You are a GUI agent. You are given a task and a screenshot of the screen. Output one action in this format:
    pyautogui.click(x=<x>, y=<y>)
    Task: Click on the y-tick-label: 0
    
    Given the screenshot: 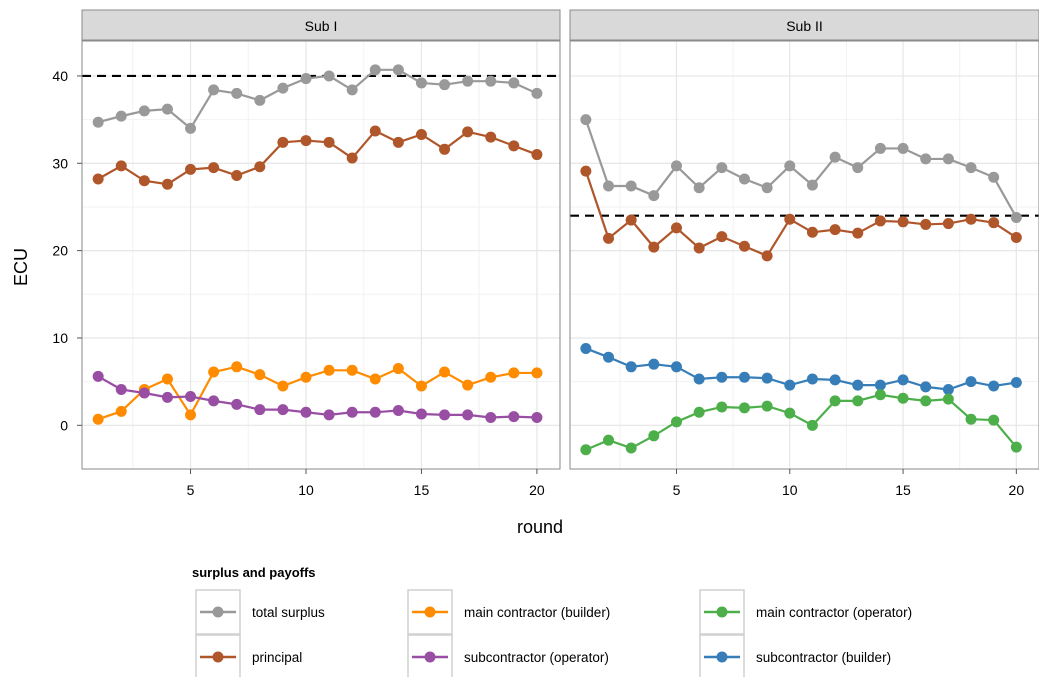 What is the action you would take?
    pyautogui.click(x=64, y=425)
    